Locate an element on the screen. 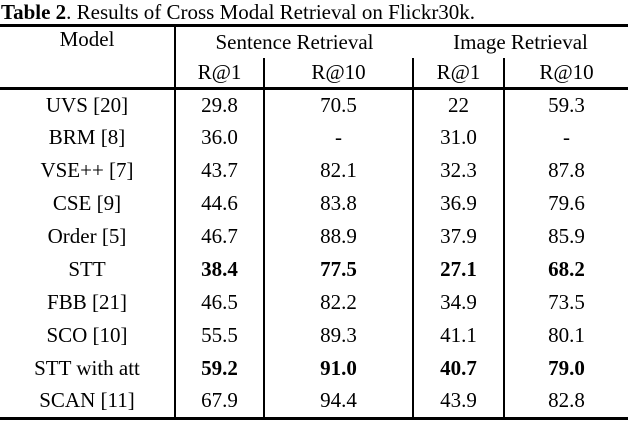 The height and width of the screenshot is (426, 628). value-cell-image-r10: 87.8 is located at coordinates (565, 170).